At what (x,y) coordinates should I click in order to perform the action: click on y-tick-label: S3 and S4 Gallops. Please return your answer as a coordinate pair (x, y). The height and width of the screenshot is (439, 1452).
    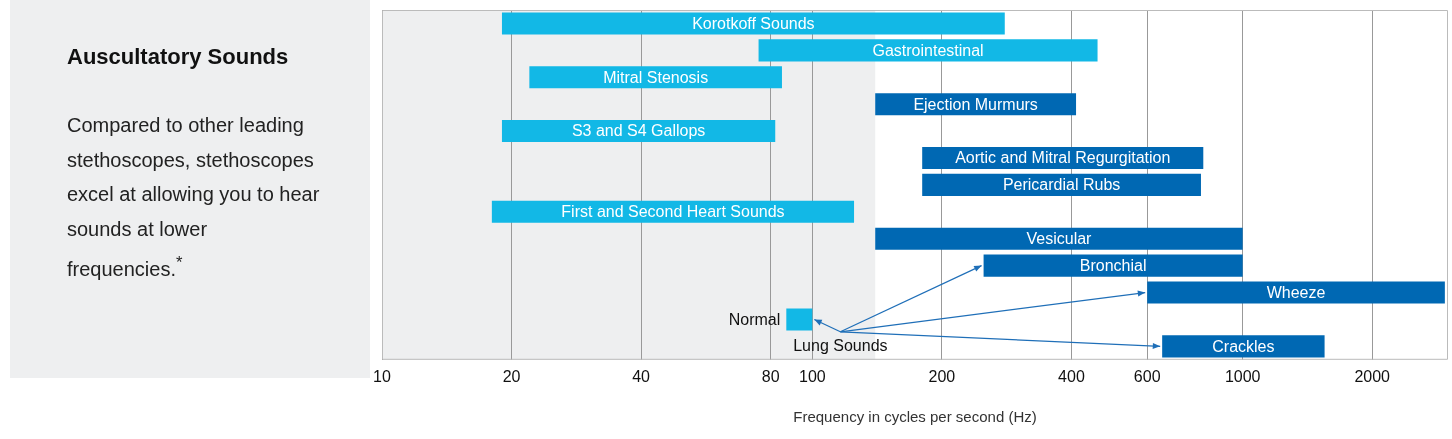
    Looking at the image, I should click on (638, 131).